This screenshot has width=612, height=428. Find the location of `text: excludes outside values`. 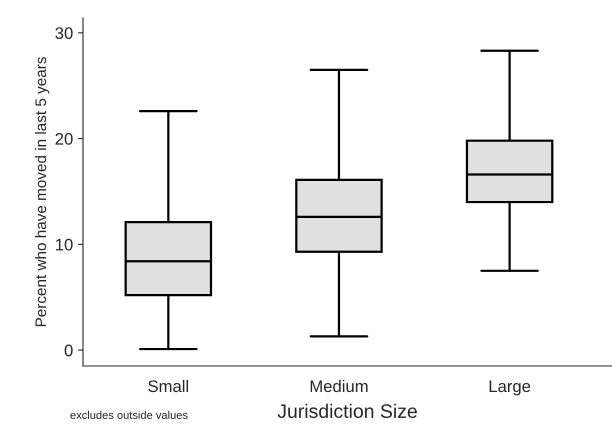

text: excludes outside values is located at coordinates (129, 414).